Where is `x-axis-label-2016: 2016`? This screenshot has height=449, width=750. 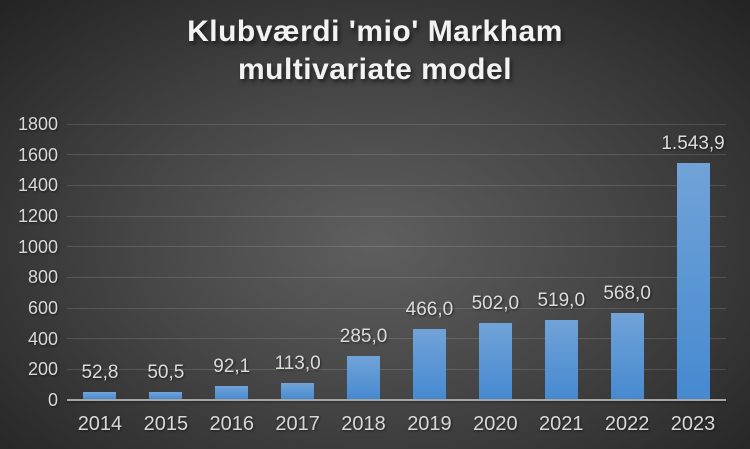 x-axis-label-2016: 2016 is located at coordinates (232, 424).